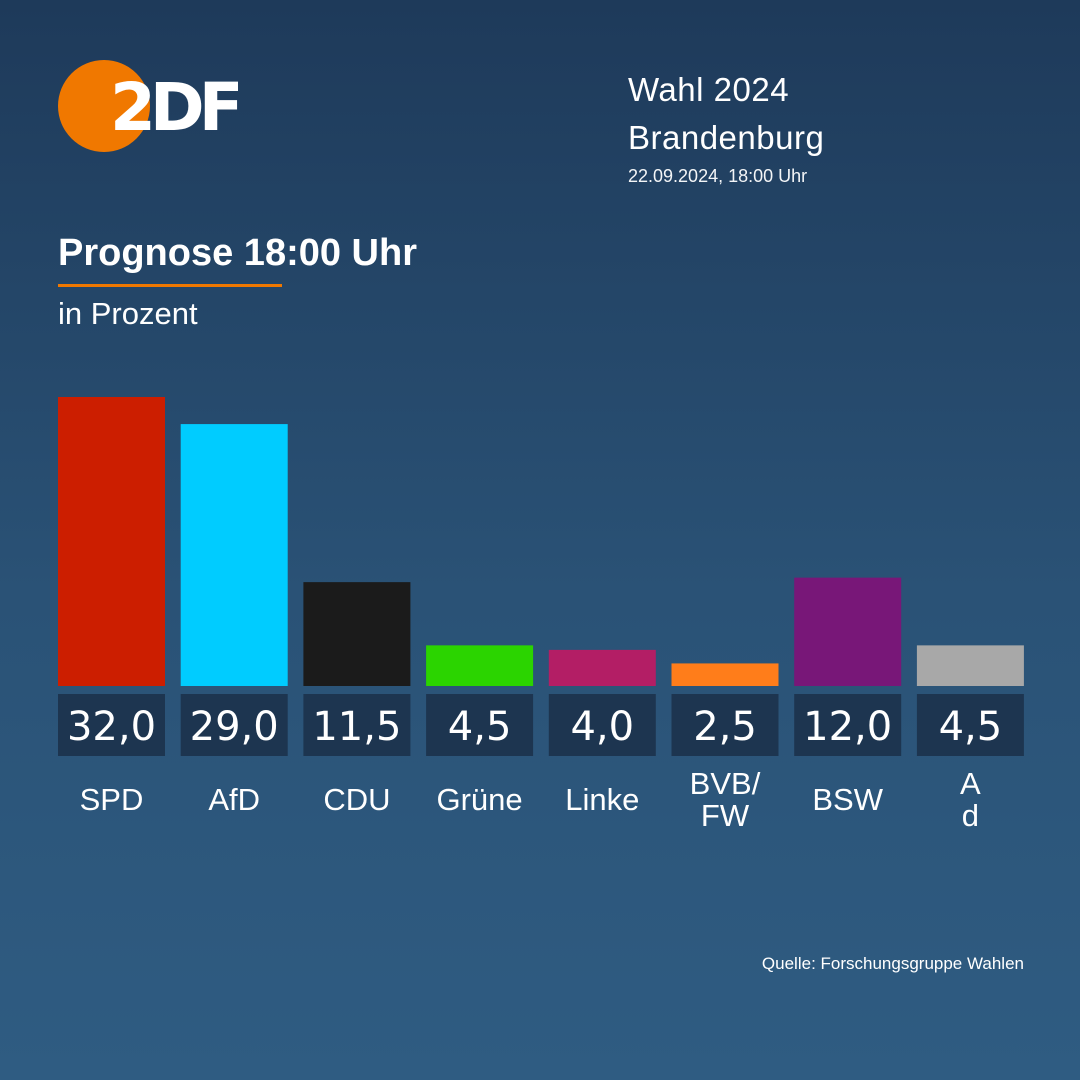 Image resolution: width=1080 pixels, height=1080 pixels. Describe the element at coordinates (104, 106) in the screenshot. I see `logo-circle` at that location.